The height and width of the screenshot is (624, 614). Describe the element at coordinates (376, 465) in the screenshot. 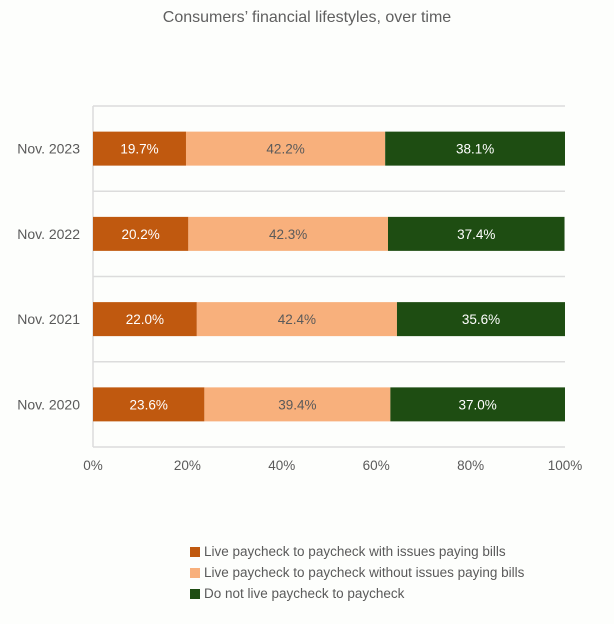

I see `x-tick-label: 60%` at that location.